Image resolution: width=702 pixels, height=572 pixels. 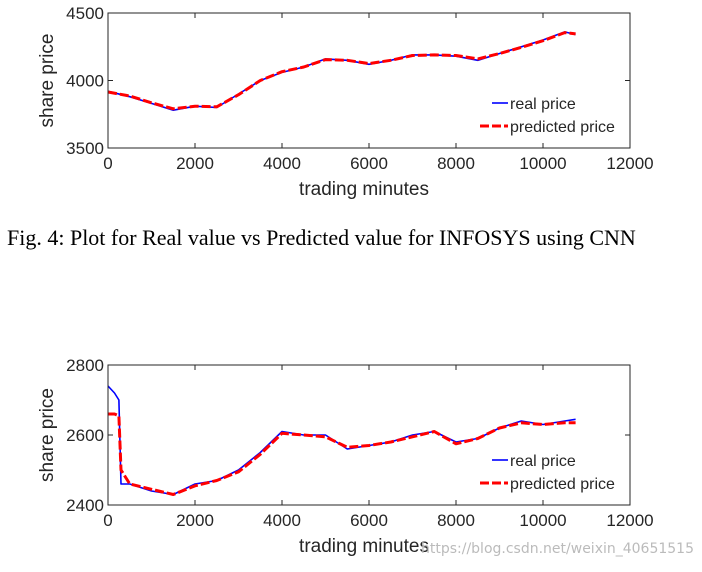 I want to click on y-tick-label: 4000, so click(x=85, y=81).